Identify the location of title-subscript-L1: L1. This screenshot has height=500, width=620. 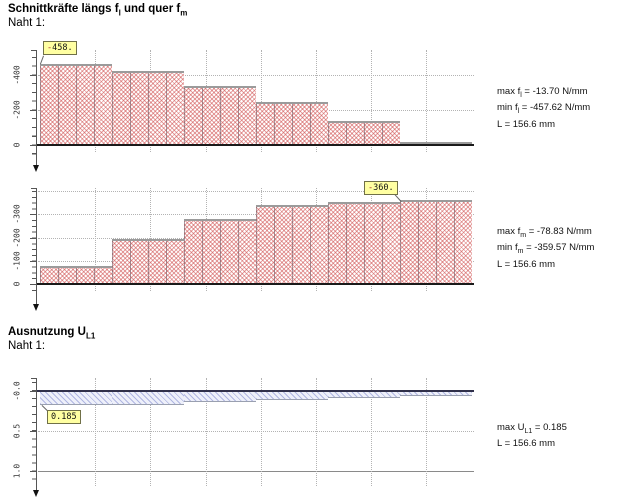
(90, 336).